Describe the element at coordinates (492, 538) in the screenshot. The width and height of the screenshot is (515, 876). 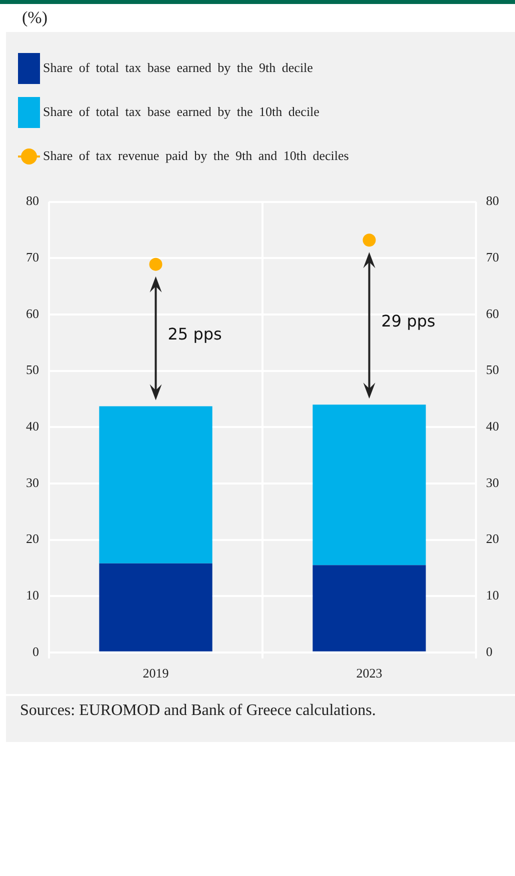
I see `y2-tick-label: 20` at that location.